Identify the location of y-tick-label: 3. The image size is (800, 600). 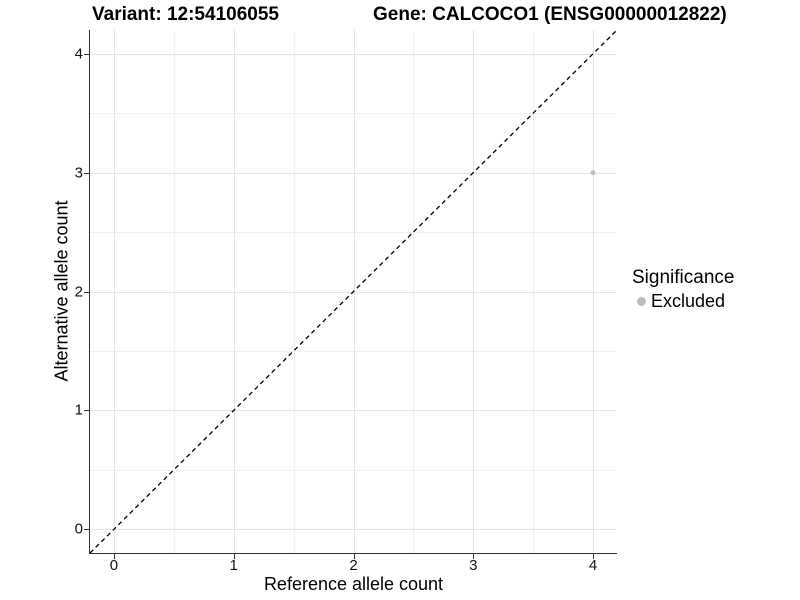
(78, 173).